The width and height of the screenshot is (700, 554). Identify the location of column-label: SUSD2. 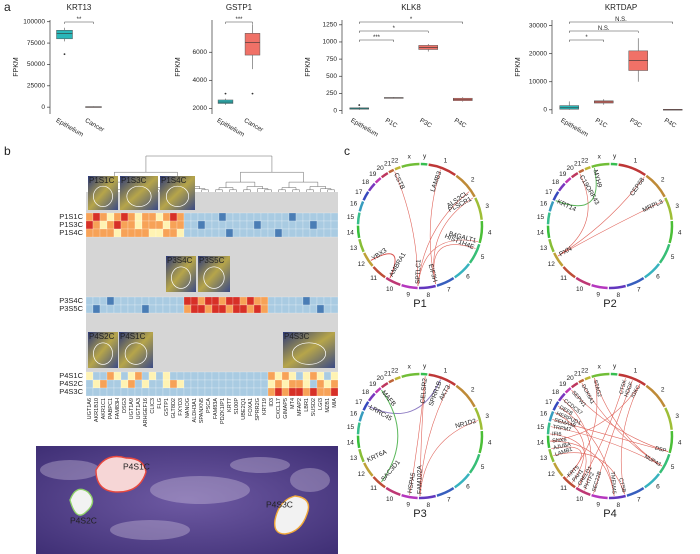
(314, 407).